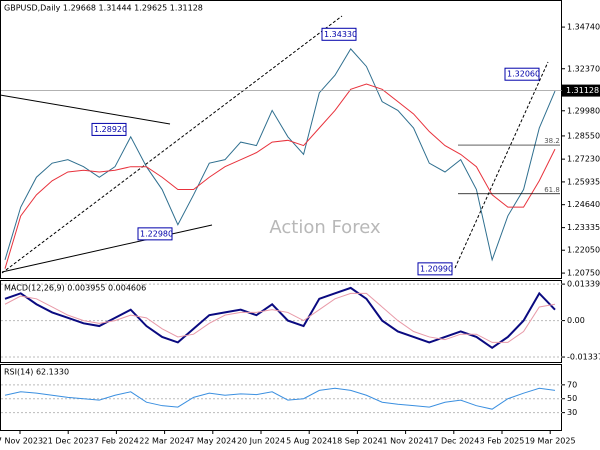 Image resolution: width=600 pixels, height=450 pixels. I want to click on fib-level-label: 61.8, so click(552, 190).